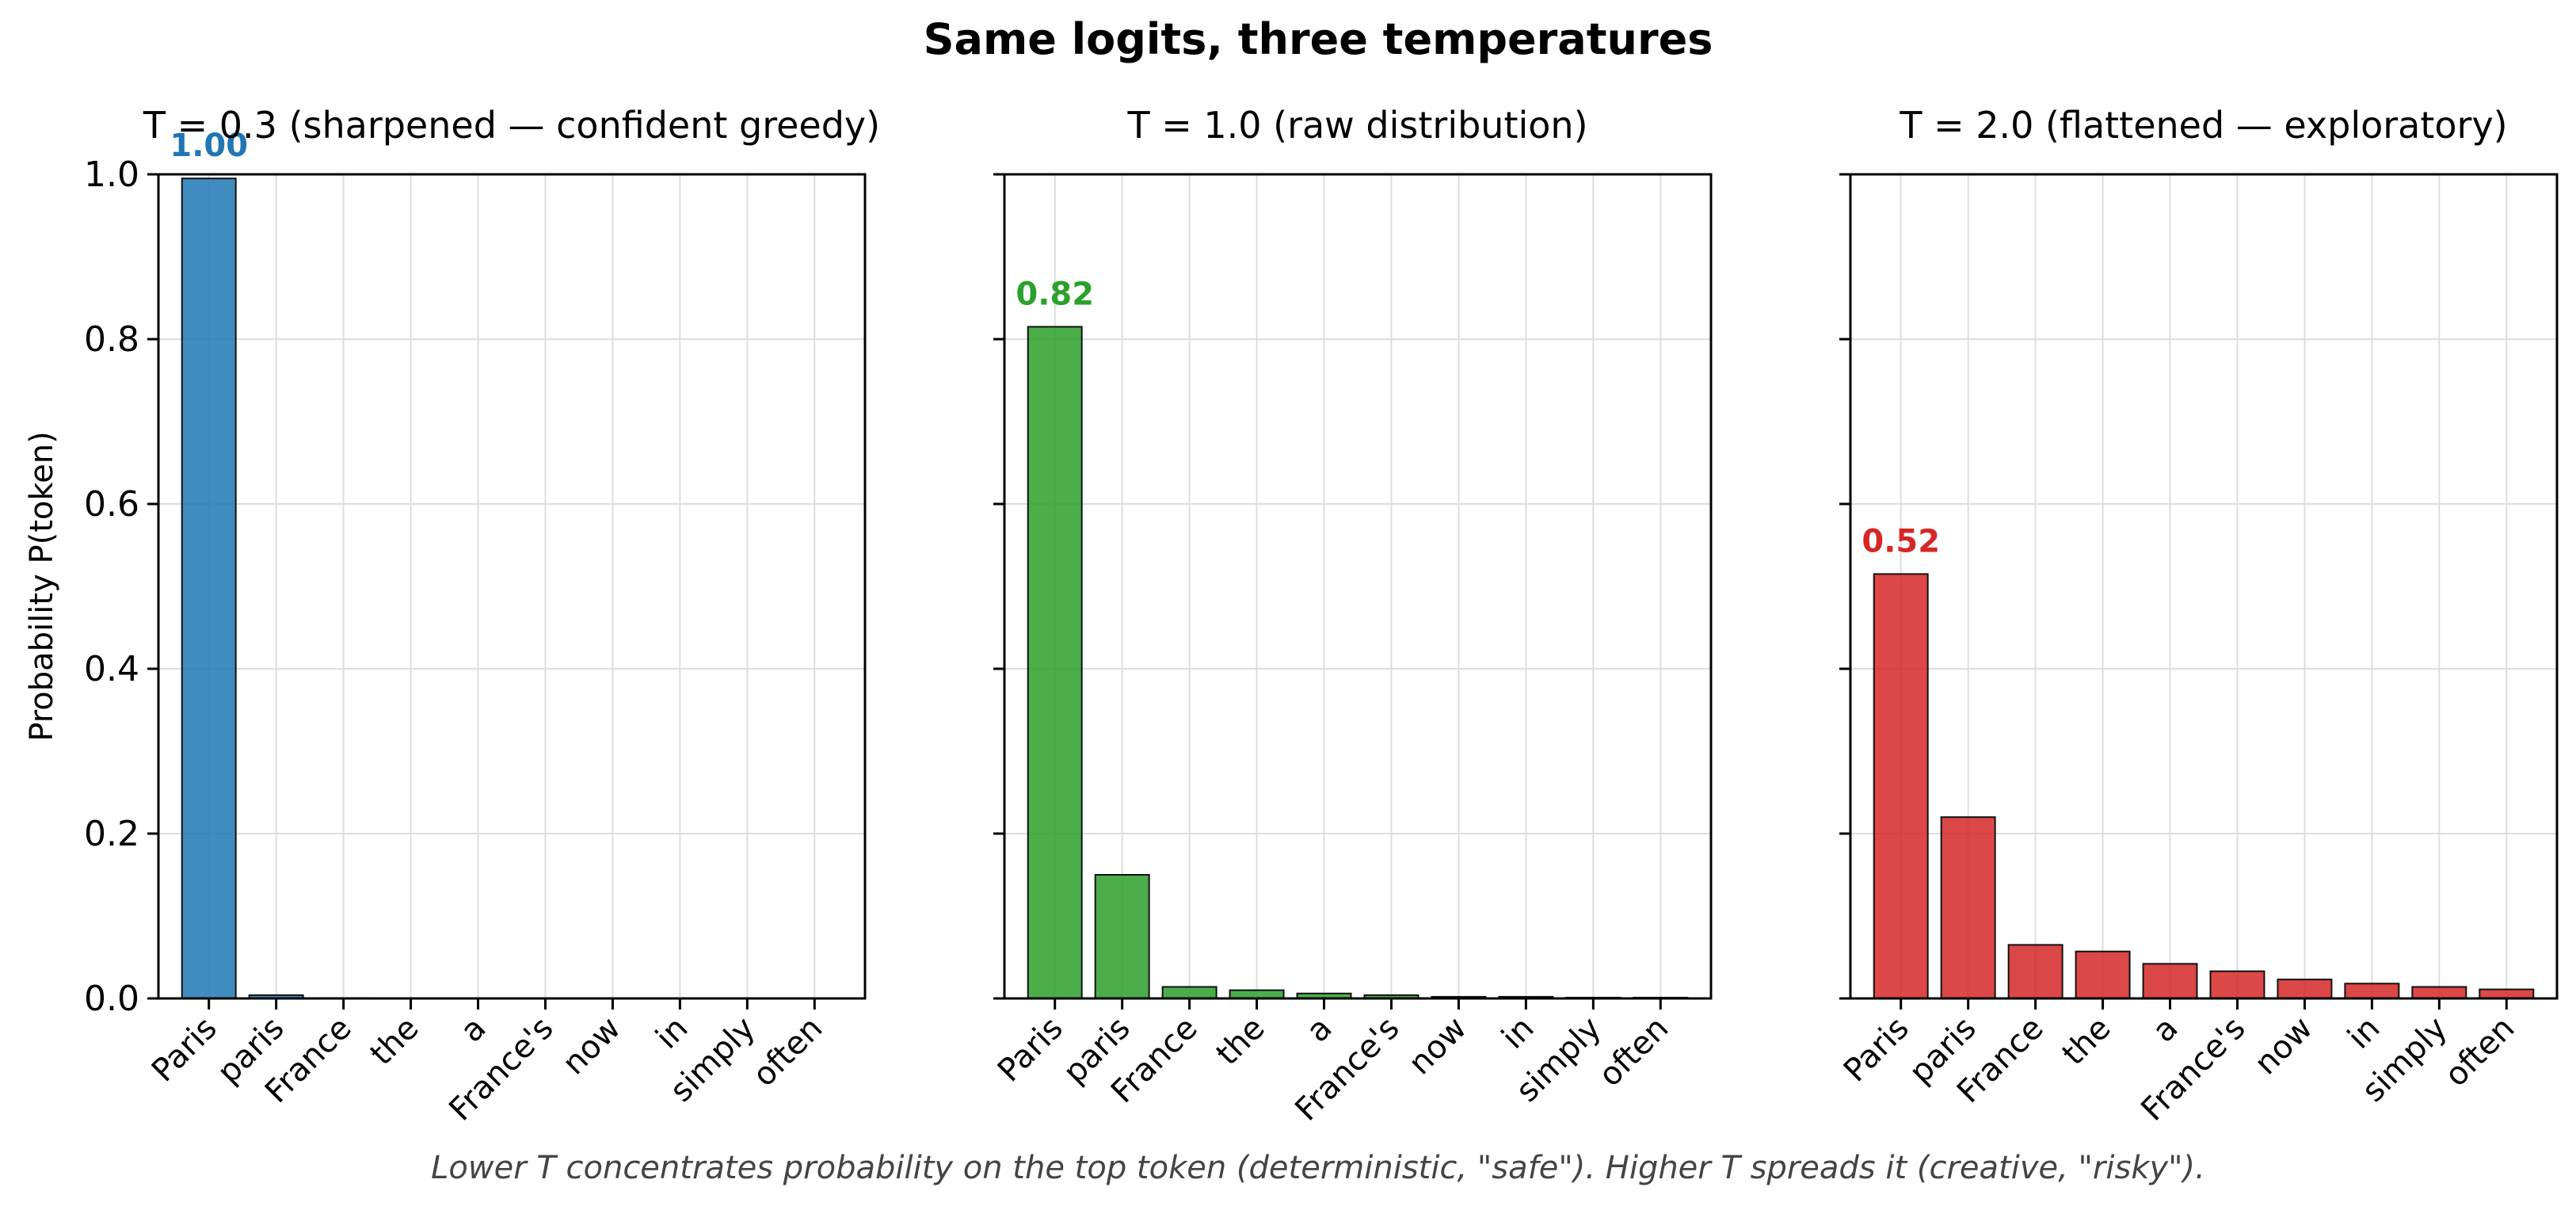  I want to click on y-tick-label: 0.0, so click(111, 999).